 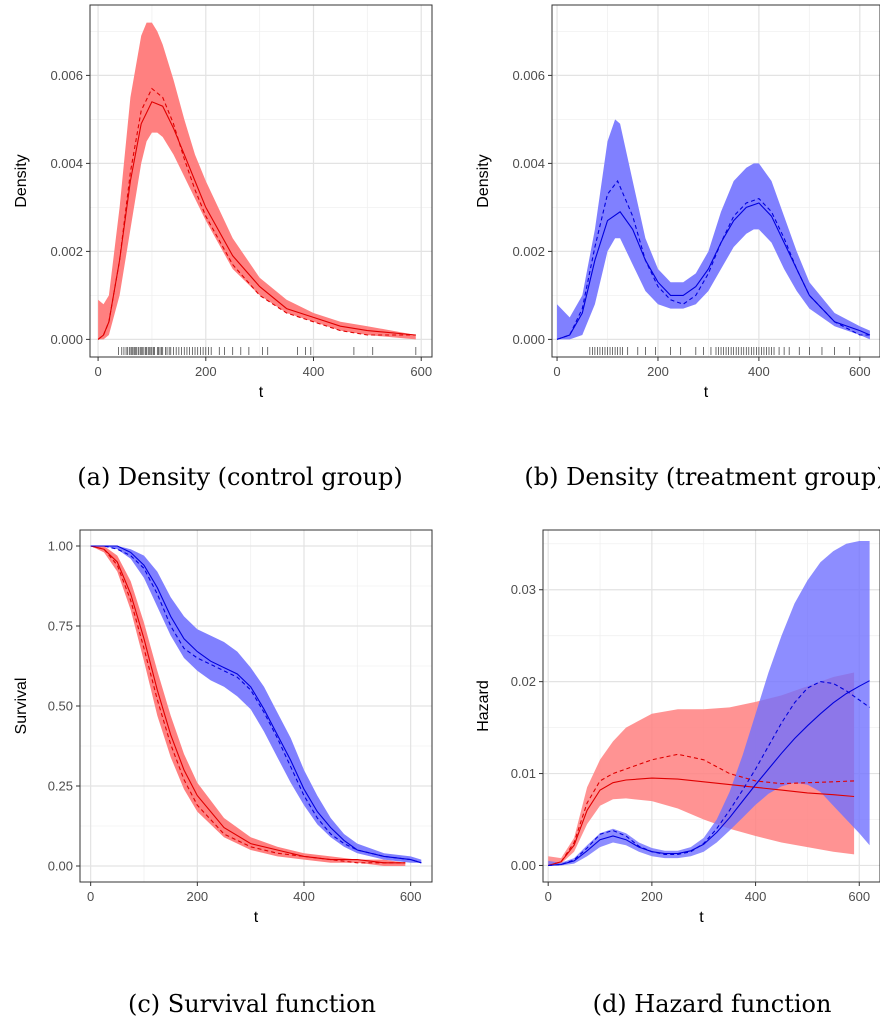 What do you see at coordinates (523, 681) in the screenshot?
I see `y-tick-label: 0.02` at bounding box center [523, 681].